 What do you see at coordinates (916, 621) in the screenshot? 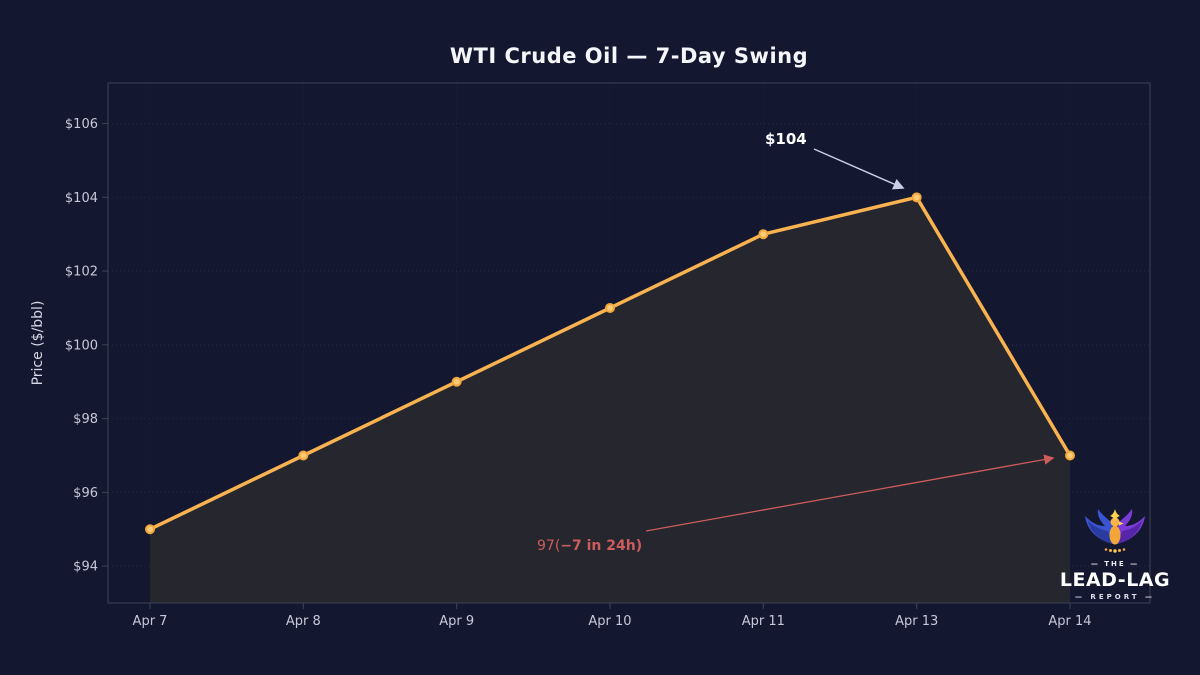
I see `x-tick-label: Apr 13` at bounding box center [916, 621].